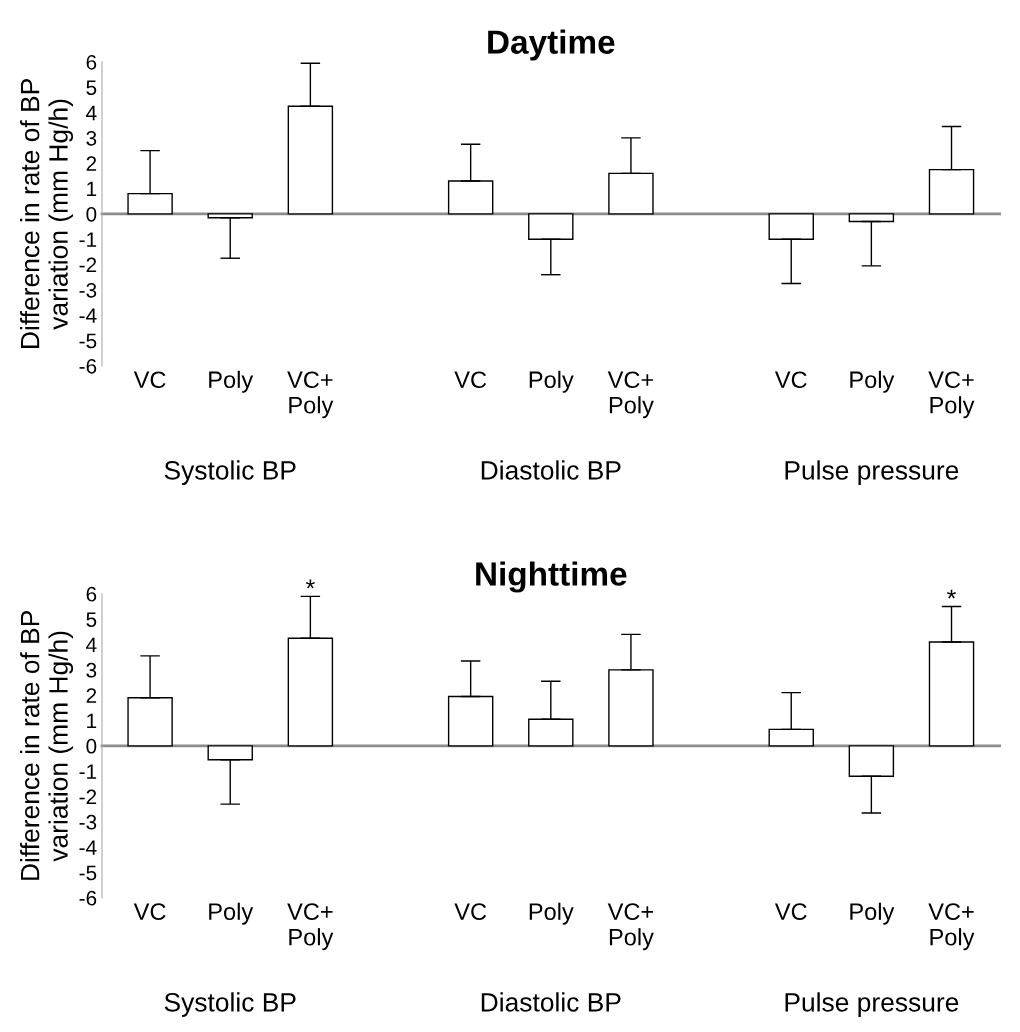 The image size is (1020, 1032). What do you see at coordinates (551, 577) in the screenshot?
I see `chart-title: Nighttime` at bounding box center [551, 577].